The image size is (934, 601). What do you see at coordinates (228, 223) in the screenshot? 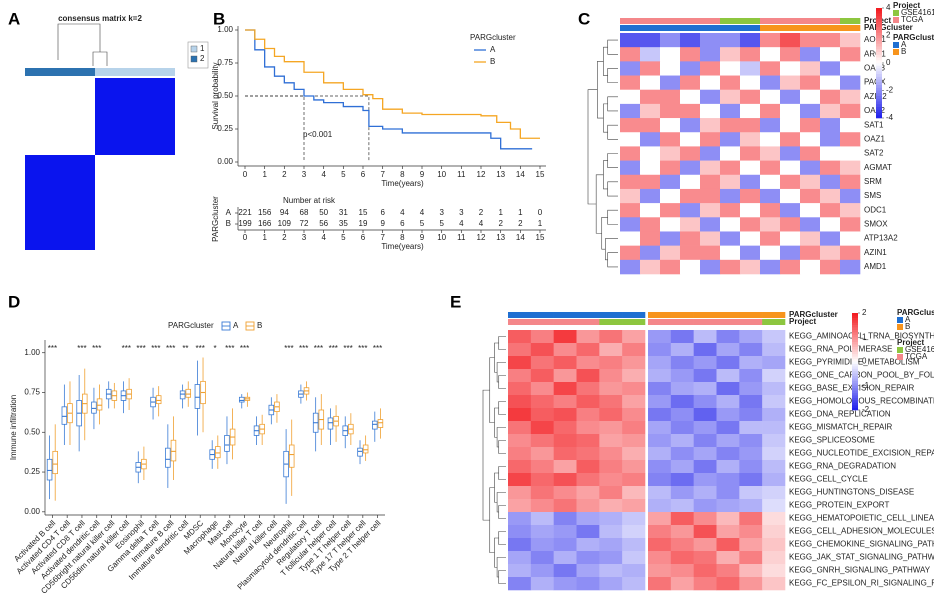
I see `risk-row-label: B` at bounding box center [228, 223].